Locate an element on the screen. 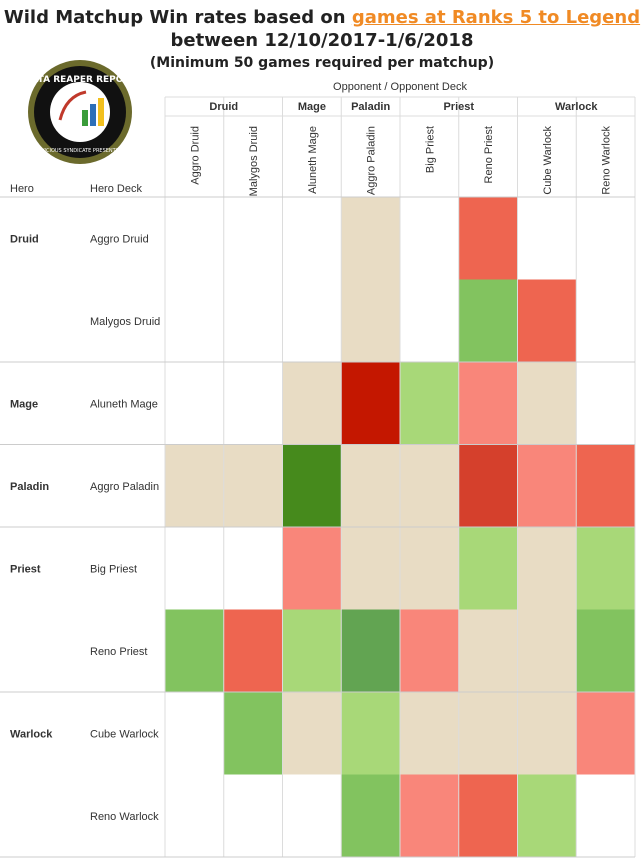 The width and height of the screenshot is (644, 861). cell-cube-warlock-vs-aluneth-mage is located at coordinates (312, 733).